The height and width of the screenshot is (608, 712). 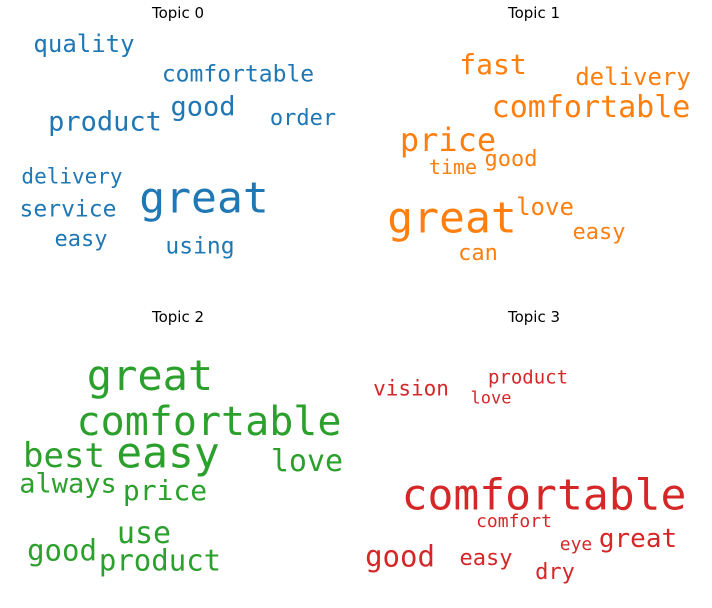 I want to click on panel-title: Topic 1, so click(x=534, y=13).